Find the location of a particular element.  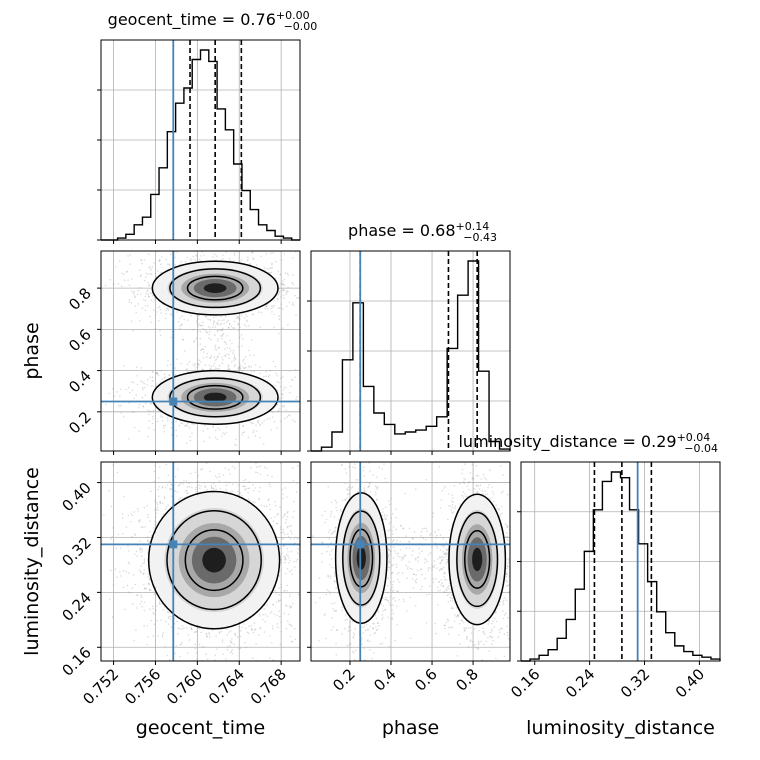

hist-panel-luminosity_distance: luminosity_distance = 0.29+0.04 −0.04 is located at coordinates (589, 548).